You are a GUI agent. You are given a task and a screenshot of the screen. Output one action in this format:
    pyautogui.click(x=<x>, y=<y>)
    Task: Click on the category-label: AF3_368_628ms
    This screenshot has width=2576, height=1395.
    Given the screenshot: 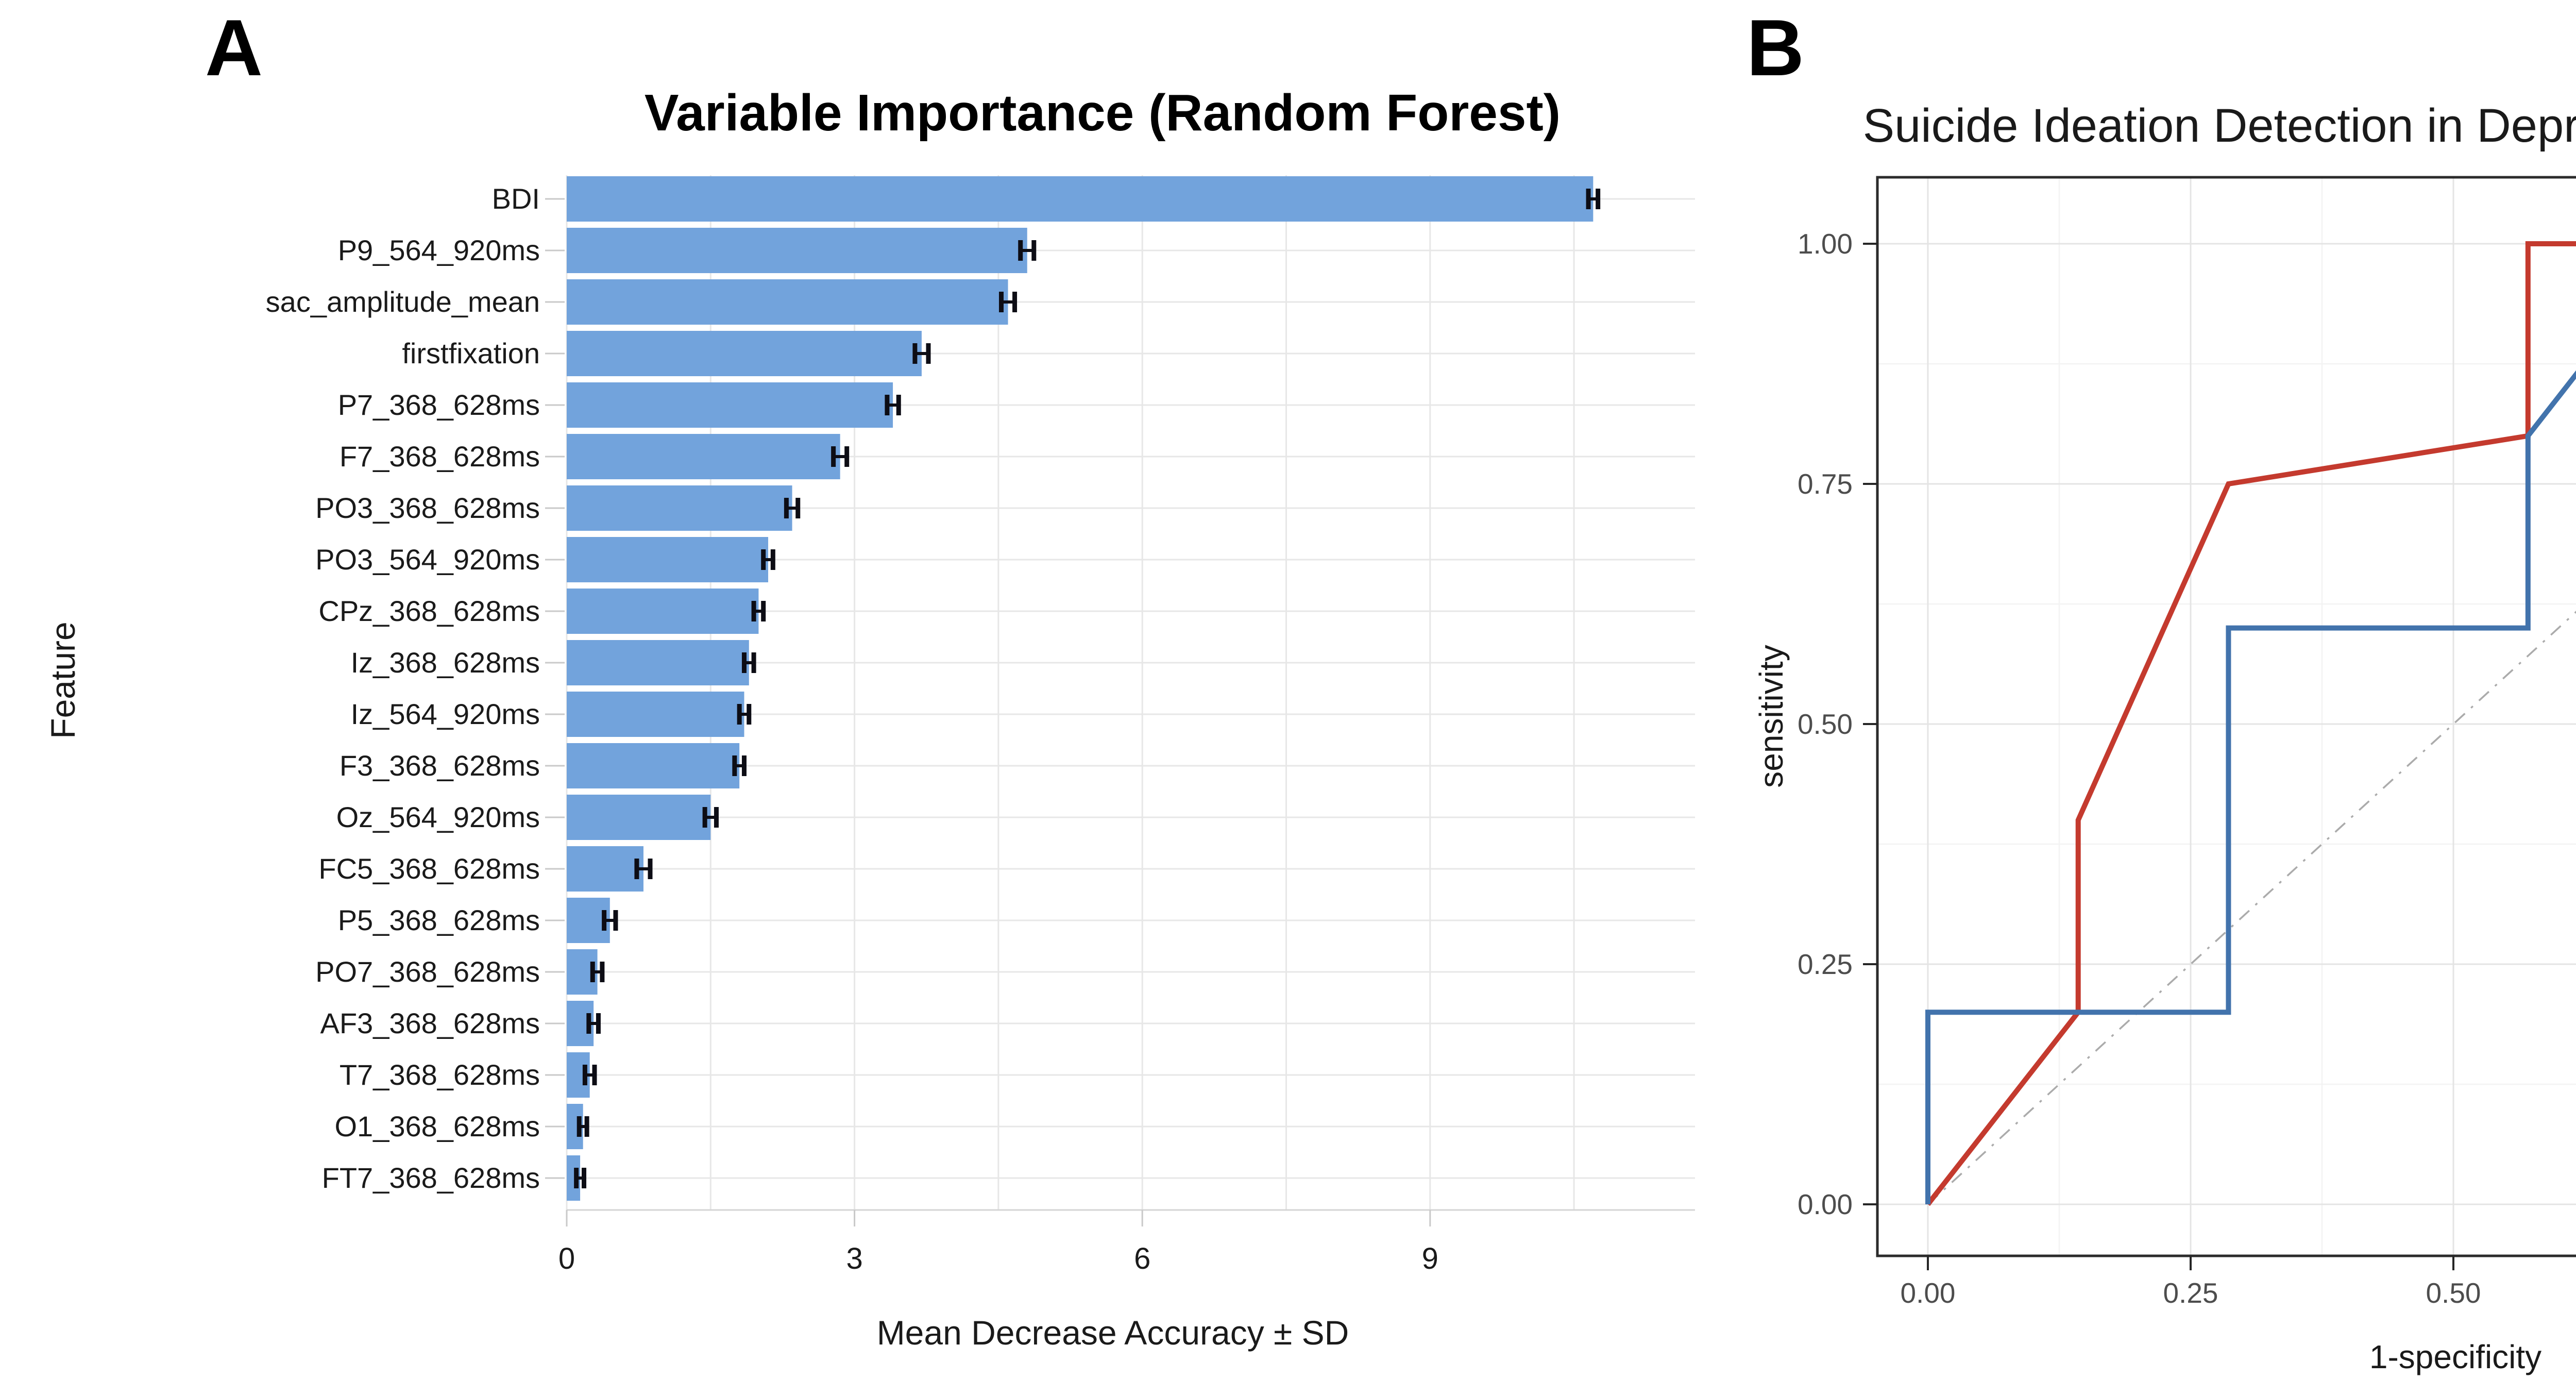 What is the action you would take?
    pyautogui.click(x=430, y=1023)
    